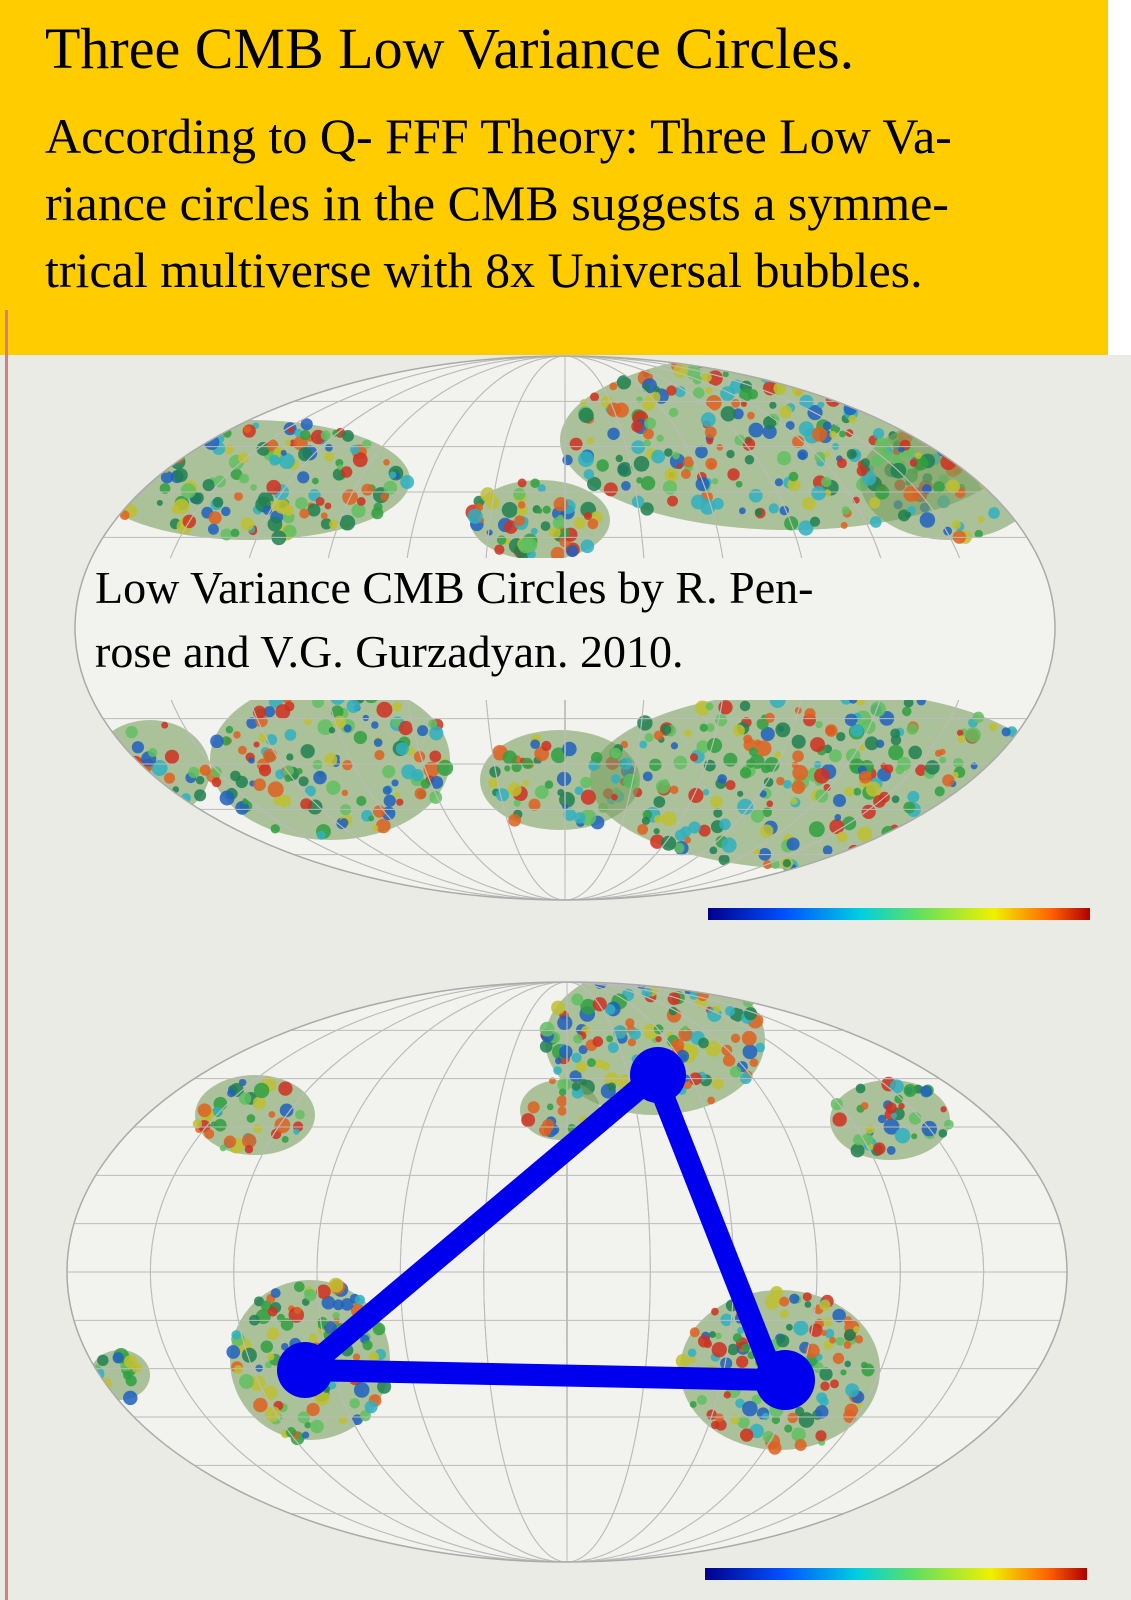 This screenshot has height=1600, width=1131. Describe the element at coordinates (6, 955) in the screenshot. I see `left-rule` at that location.